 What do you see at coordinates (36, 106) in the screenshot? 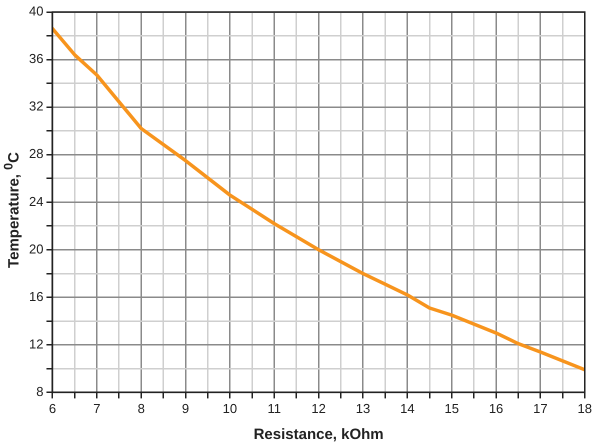
I see `y-tick-label: 32` at bounding box center [36, 106].